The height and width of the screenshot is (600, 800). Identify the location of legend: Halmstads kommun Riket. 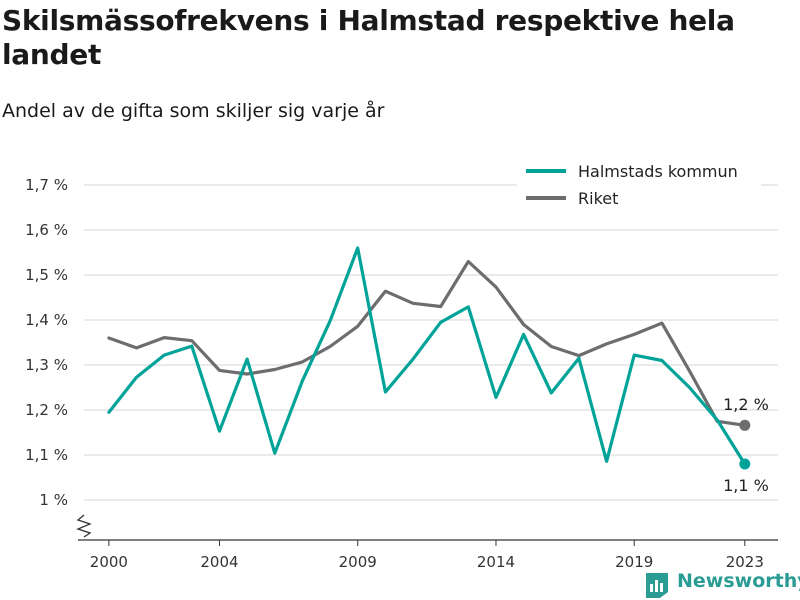
(639, 185).